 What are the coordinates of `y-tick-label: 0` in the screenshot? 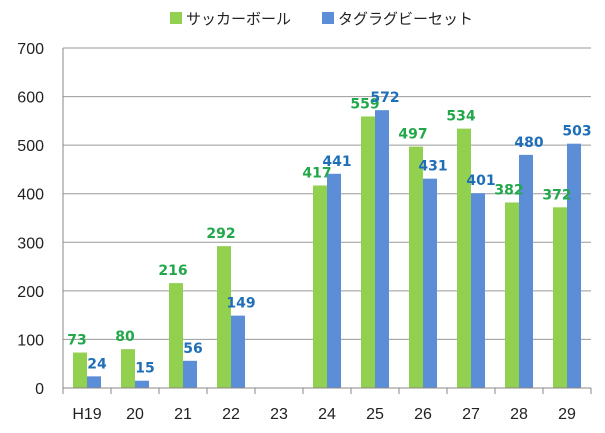 It's located at (39, 389).